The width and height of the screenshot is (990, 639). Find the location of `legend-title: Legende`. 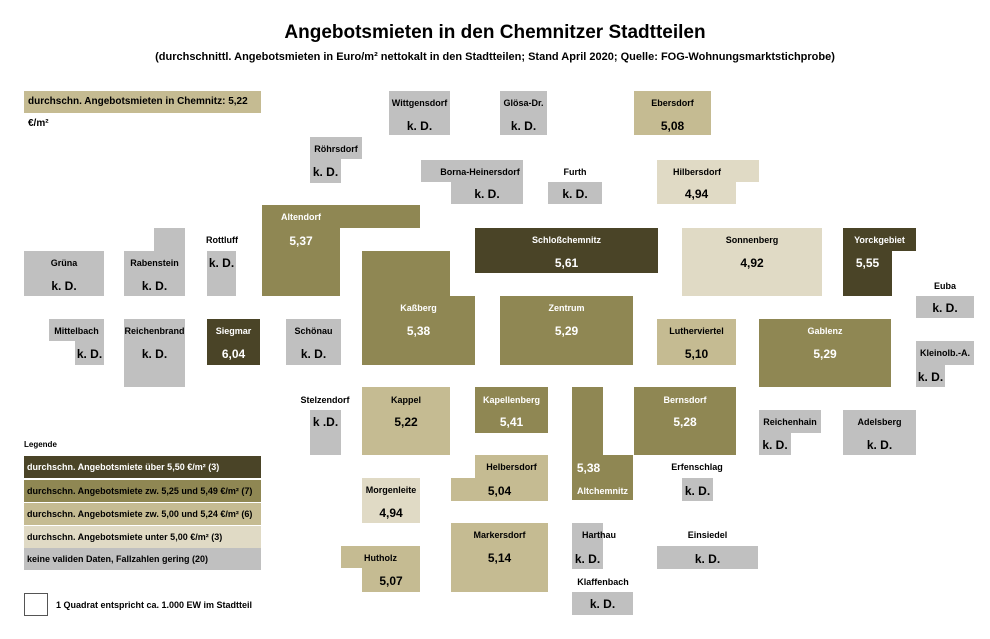

legend-title: Legende is located at coordinates (40, 444).